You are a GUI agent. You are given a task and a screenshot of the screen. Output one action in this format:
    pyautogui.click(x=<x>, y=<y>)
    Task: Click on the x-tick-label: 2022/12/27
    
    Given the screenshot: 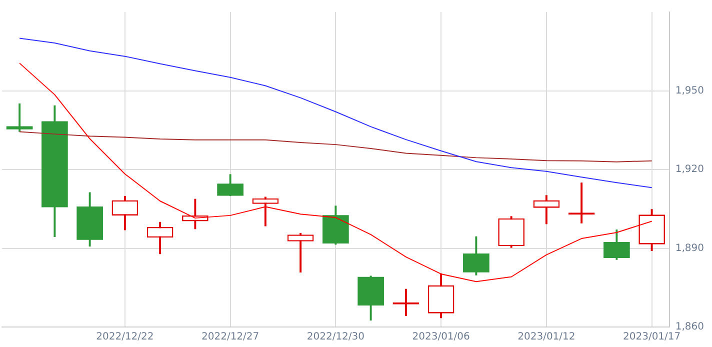 What is the action you would take?
    pyautogui.click(x=230, y=337)
    